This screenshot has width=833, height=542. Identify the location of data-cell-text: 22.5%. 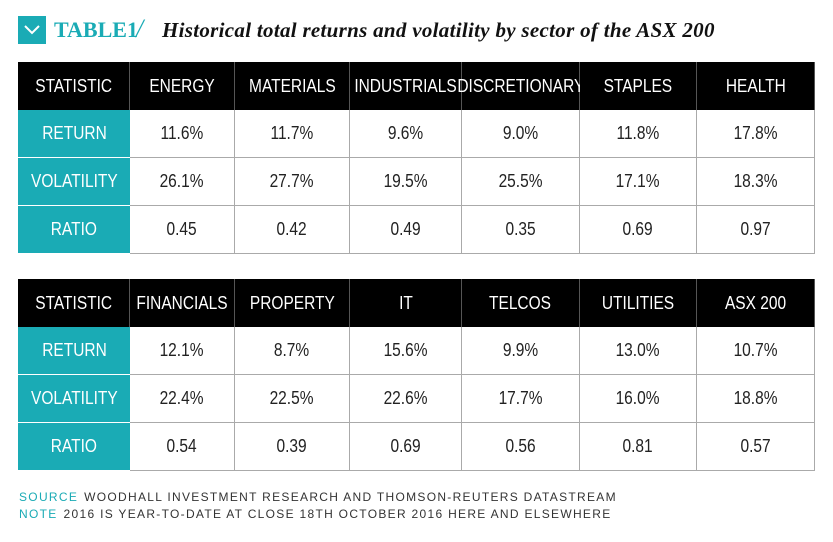
(292, 398).